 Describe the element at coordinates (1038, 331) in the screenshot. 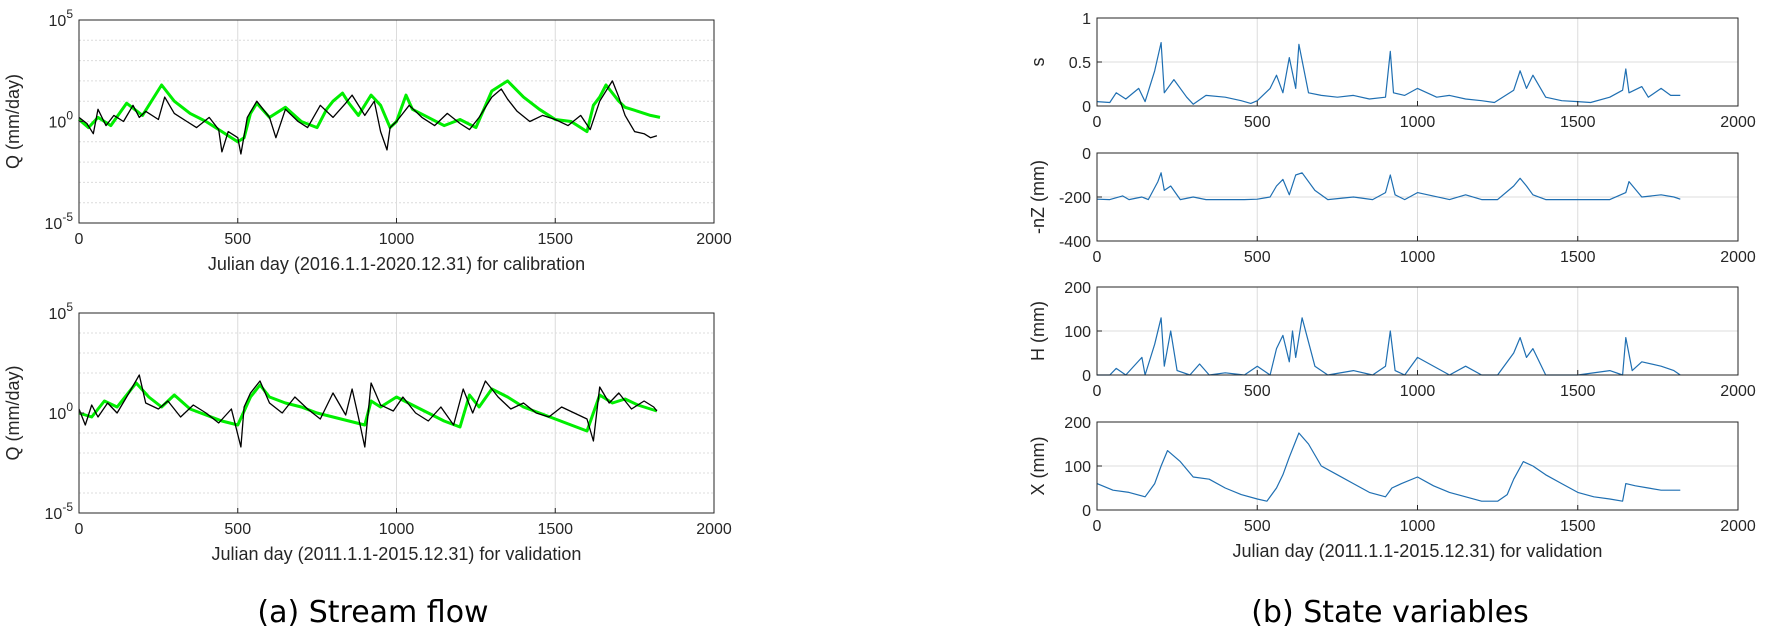

I see `y-axis-label: H (mm)` at that location.